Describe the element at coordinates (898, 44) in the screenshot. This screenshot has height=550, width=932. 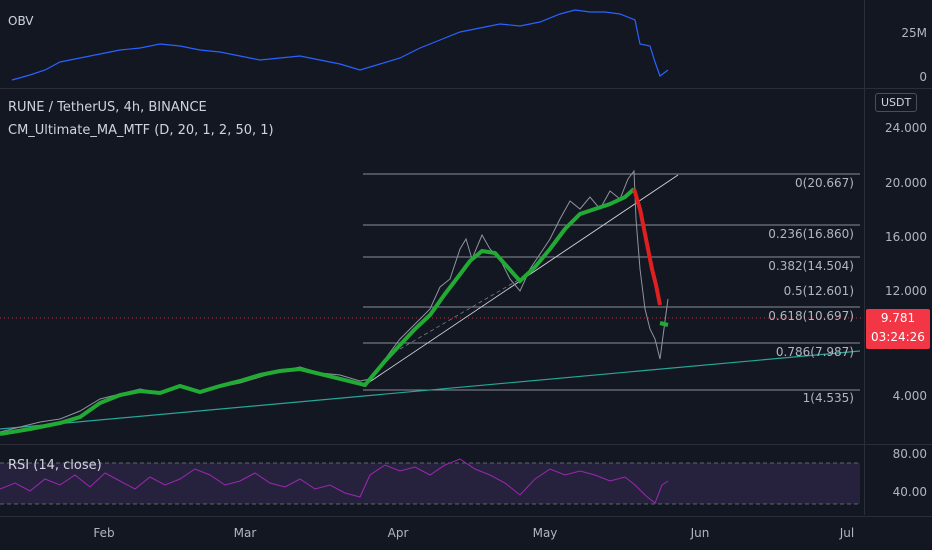
I see `obv-axis: 25M 0` at that location.